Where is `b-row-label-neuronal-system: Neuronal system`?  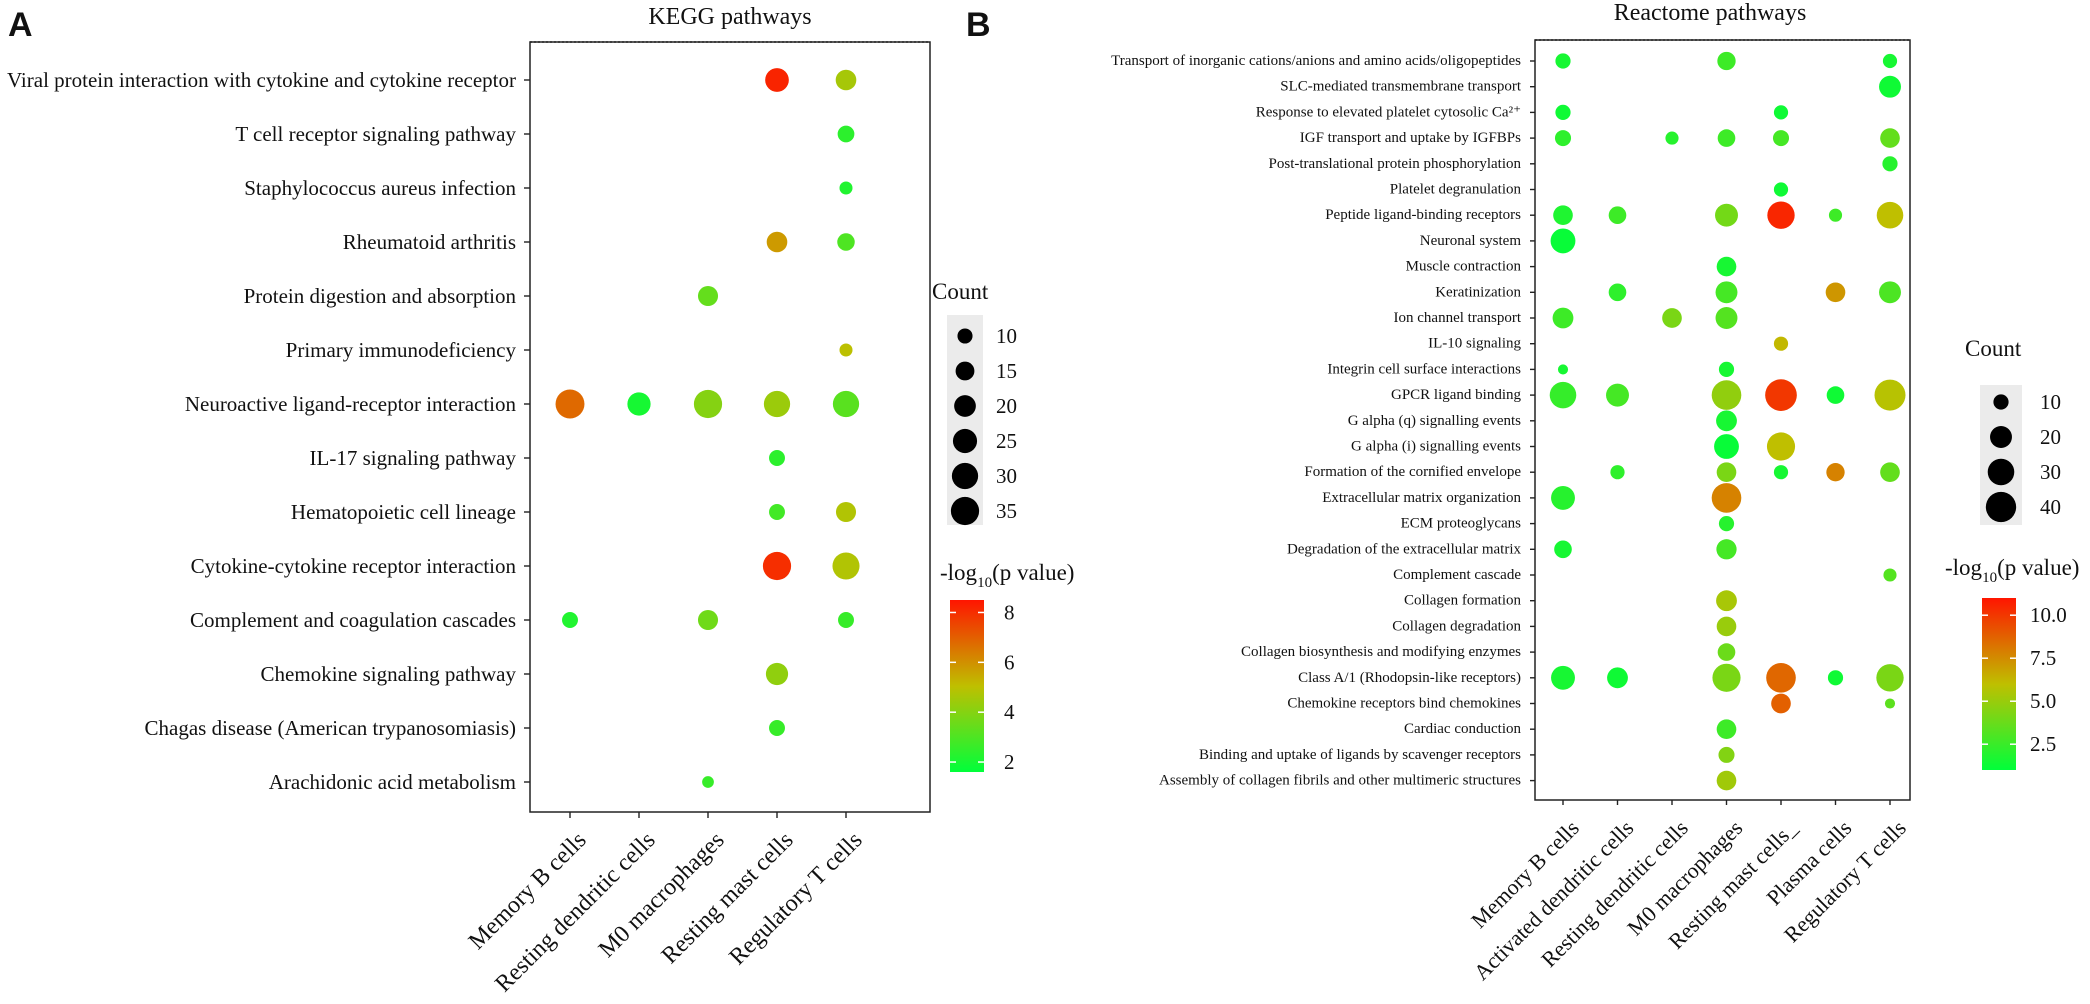
b-row-label-neuronal-system: Neuronal system is located at coordinates (1471, 241).